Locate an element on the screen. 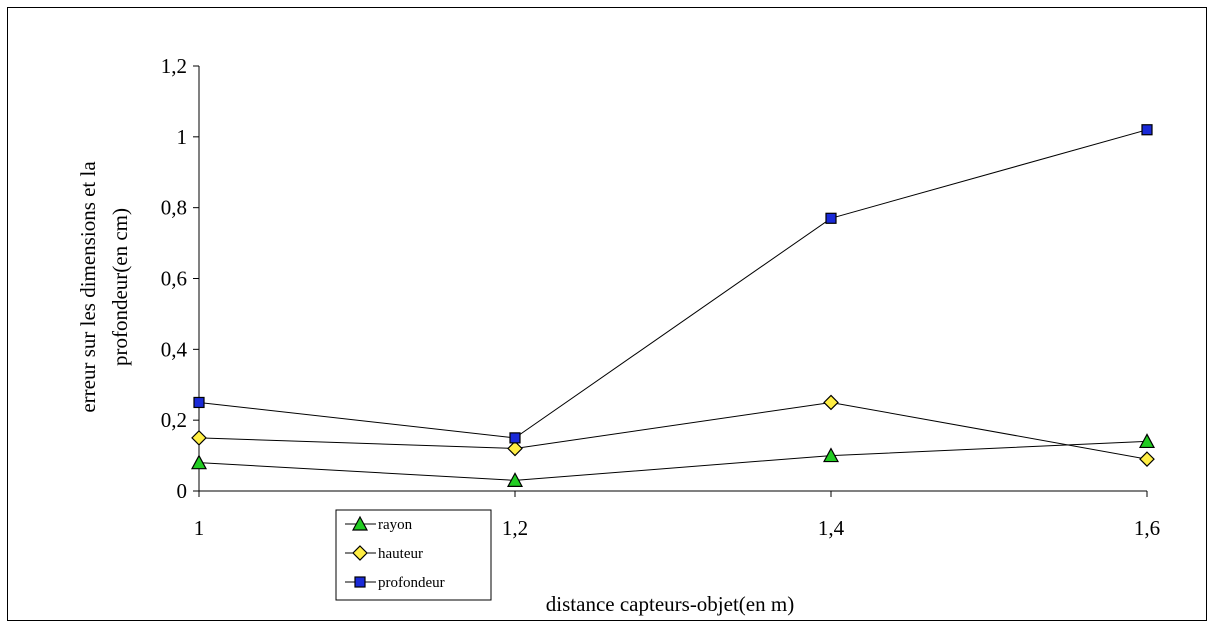 The height and width of the screenshot is (631, 1216). legend-label: rayon is located at coordinates (395, 525).